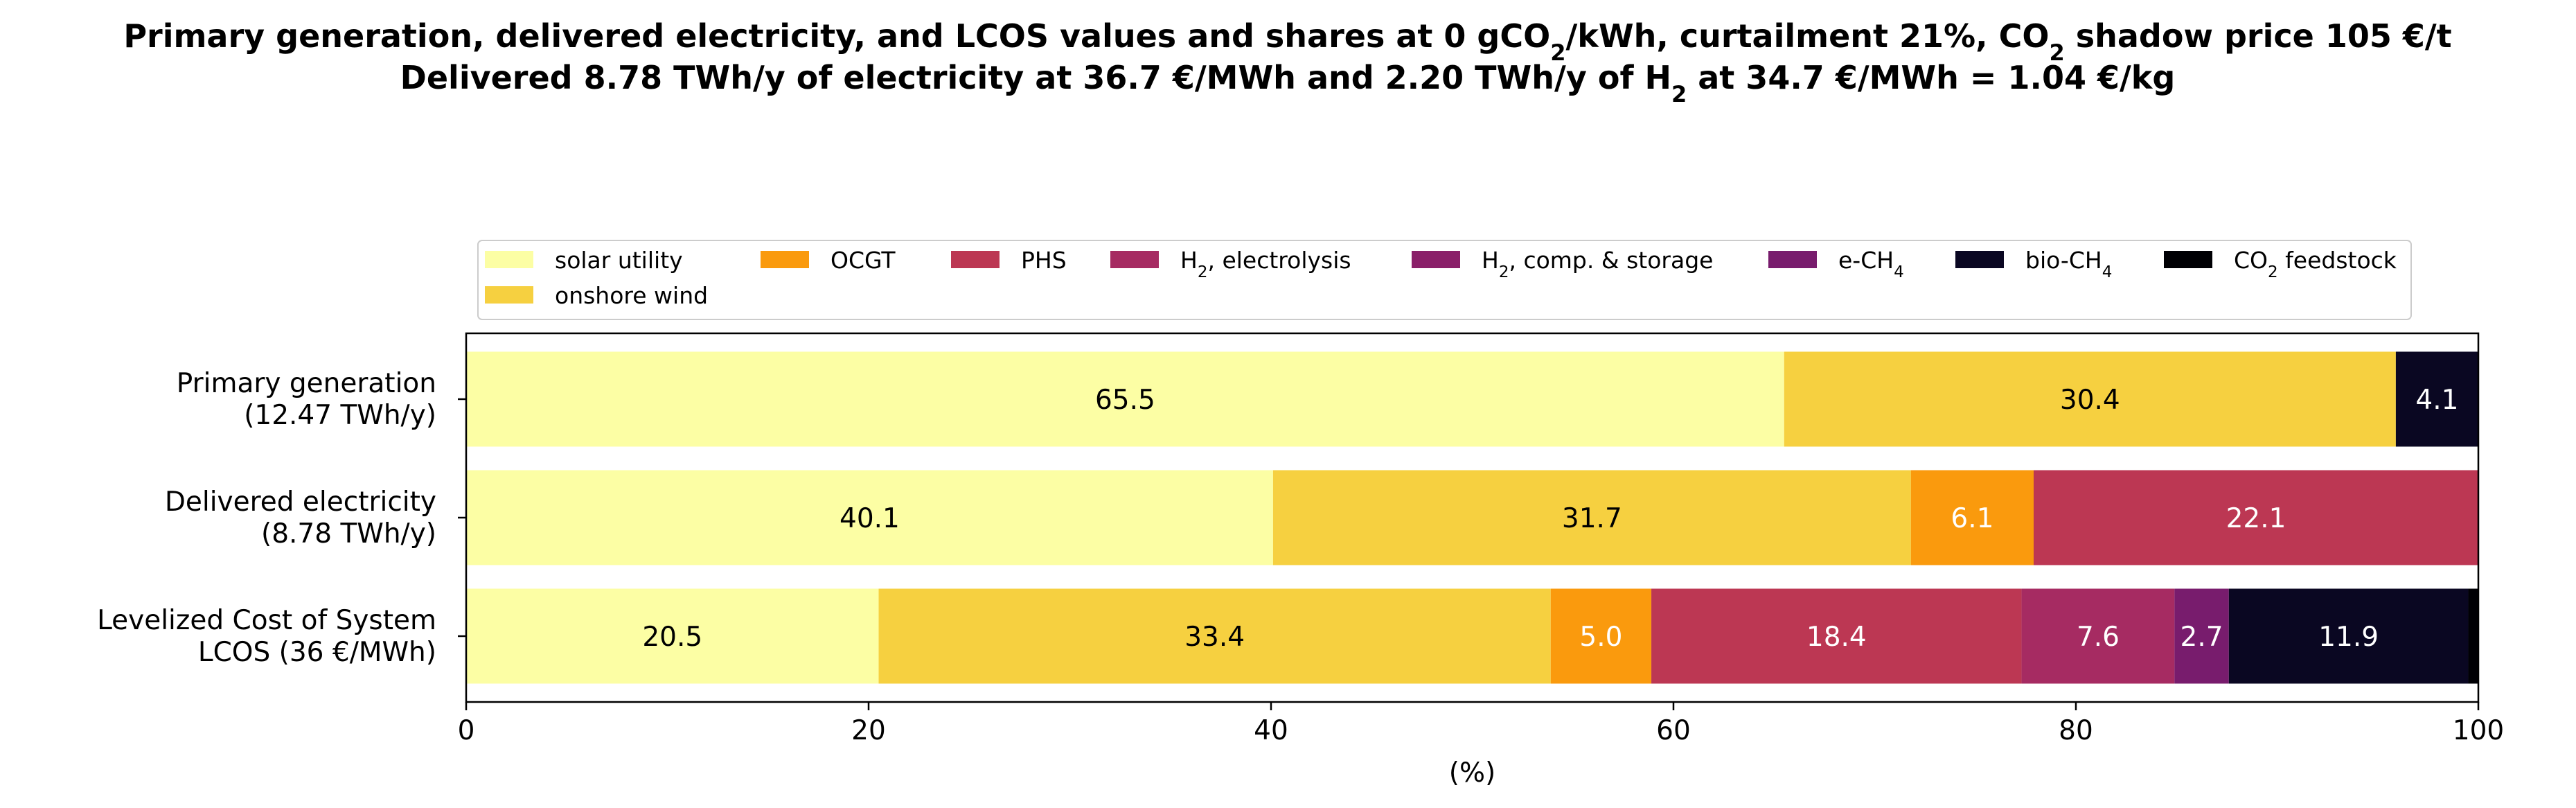 Image resolution: width=2576 pixels, height=808 pixels. I want to click on bar-value-label: 65.5, so click(1125, 400).